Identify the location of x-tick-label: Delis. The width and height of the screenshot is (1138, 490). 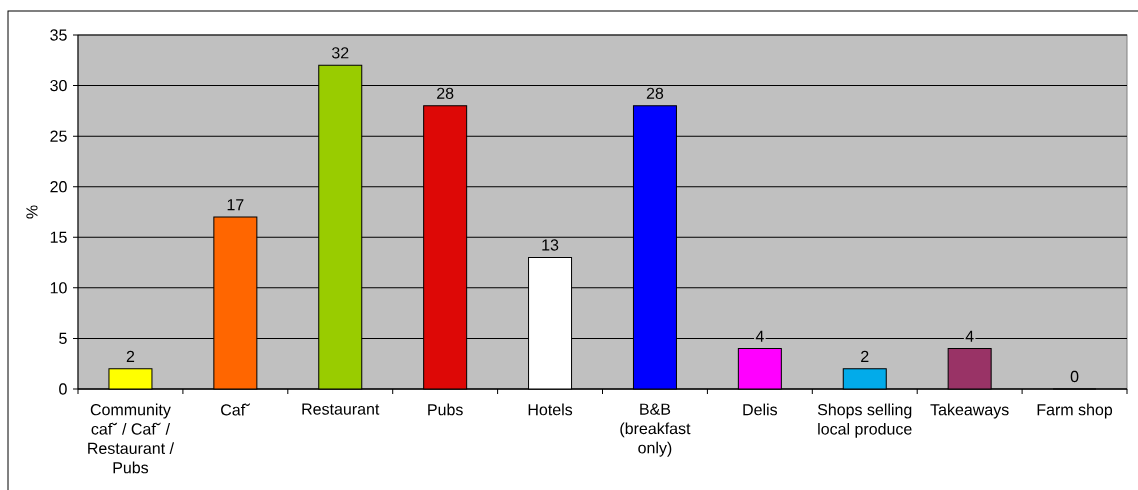
(760, 409).